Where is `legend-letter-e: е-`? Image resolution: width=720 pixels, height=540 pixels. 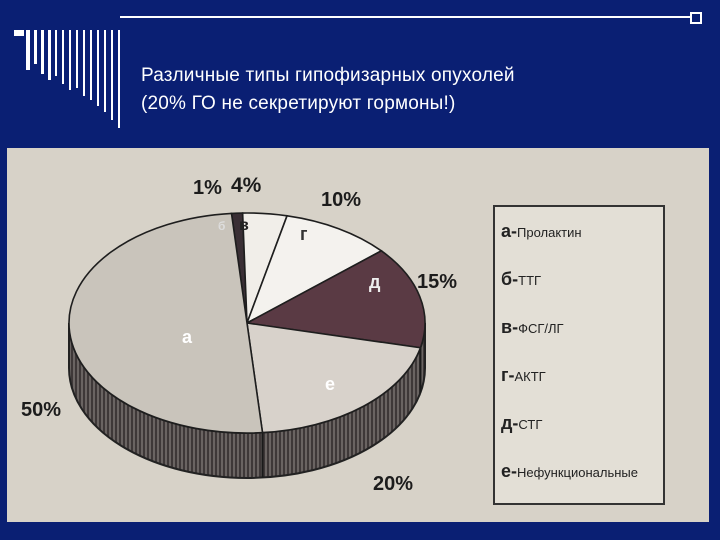 legend-letter-e: е- is located at coordinates (509, 471).